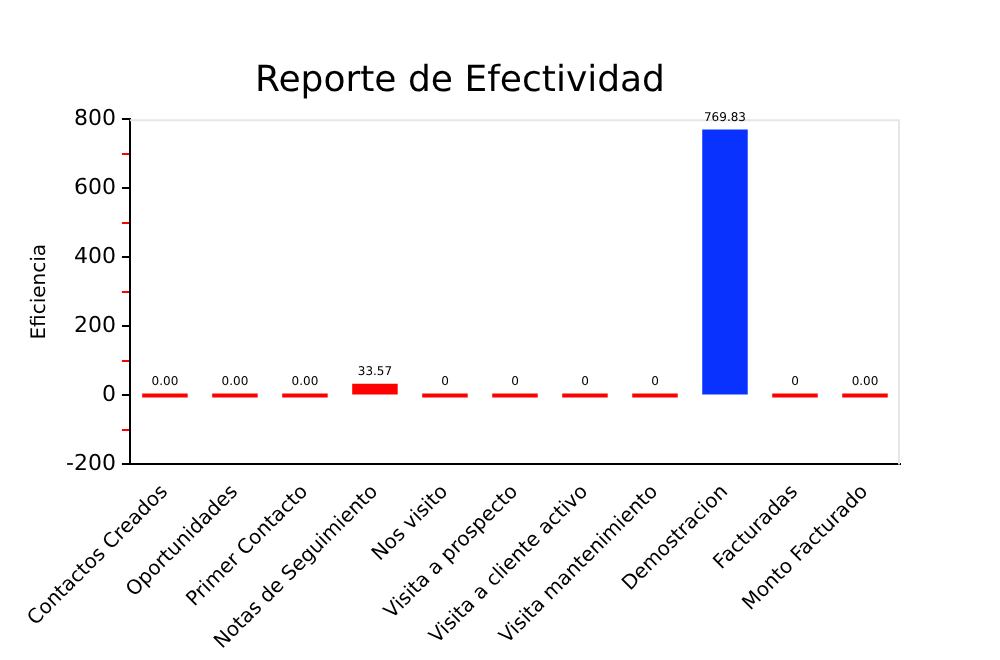 This screenshot has width=1000, height=660. What do you see at coordinates (90, 463) in the screenshot?
I see `y-tick-label: -200` at bounding box center [90, 463].